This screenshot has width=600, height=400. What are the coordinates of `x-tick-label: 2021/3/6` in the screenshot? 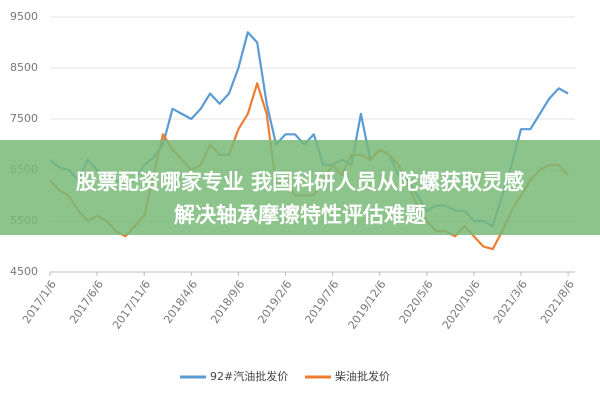 It's located at (510, 302).